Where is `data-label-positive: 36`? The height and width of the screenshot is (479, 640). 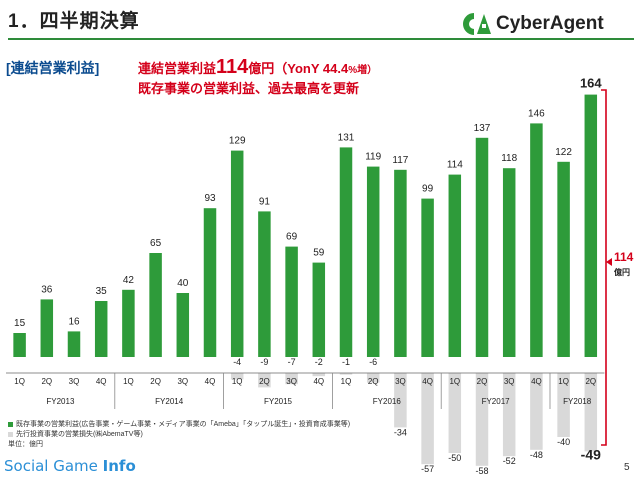
data-label-positive: 36 is located at coordinates (47, 289).